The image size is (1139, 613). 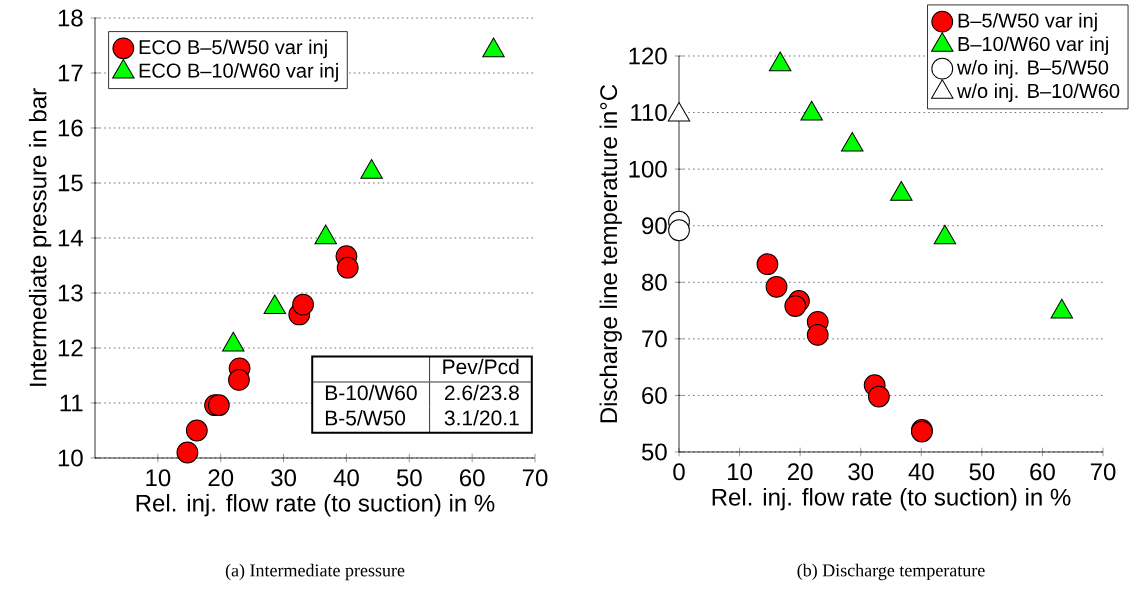 What do you see at coordinates (679, 472) in the screenshot?
I see `x-tick-label: 0` at bounding box center [679, 472].